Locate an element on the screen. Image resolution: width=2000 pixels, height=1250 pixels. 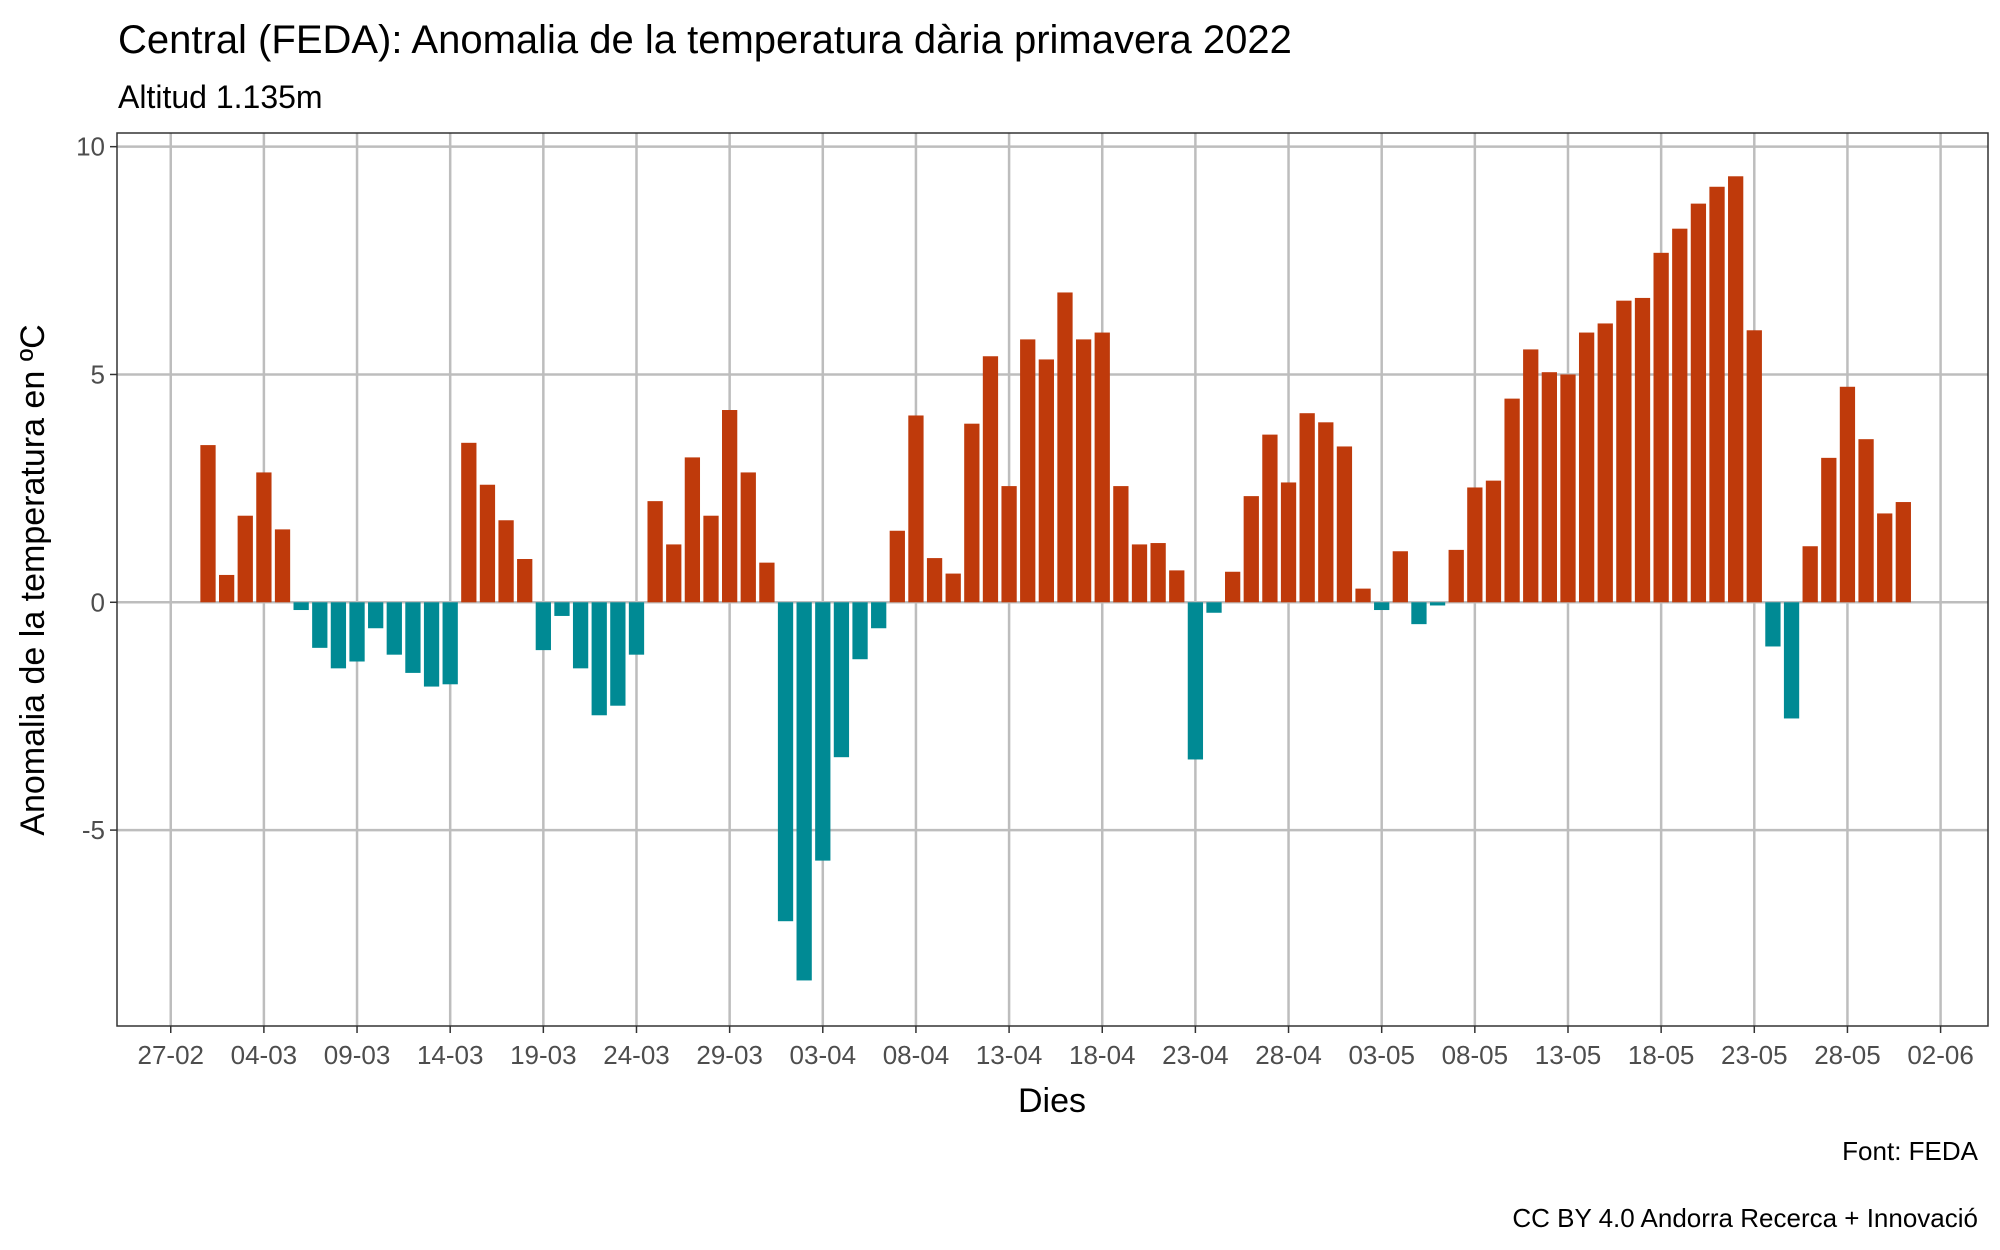
x-tick-label: 27-02 is located at coordinates (170, 1055).